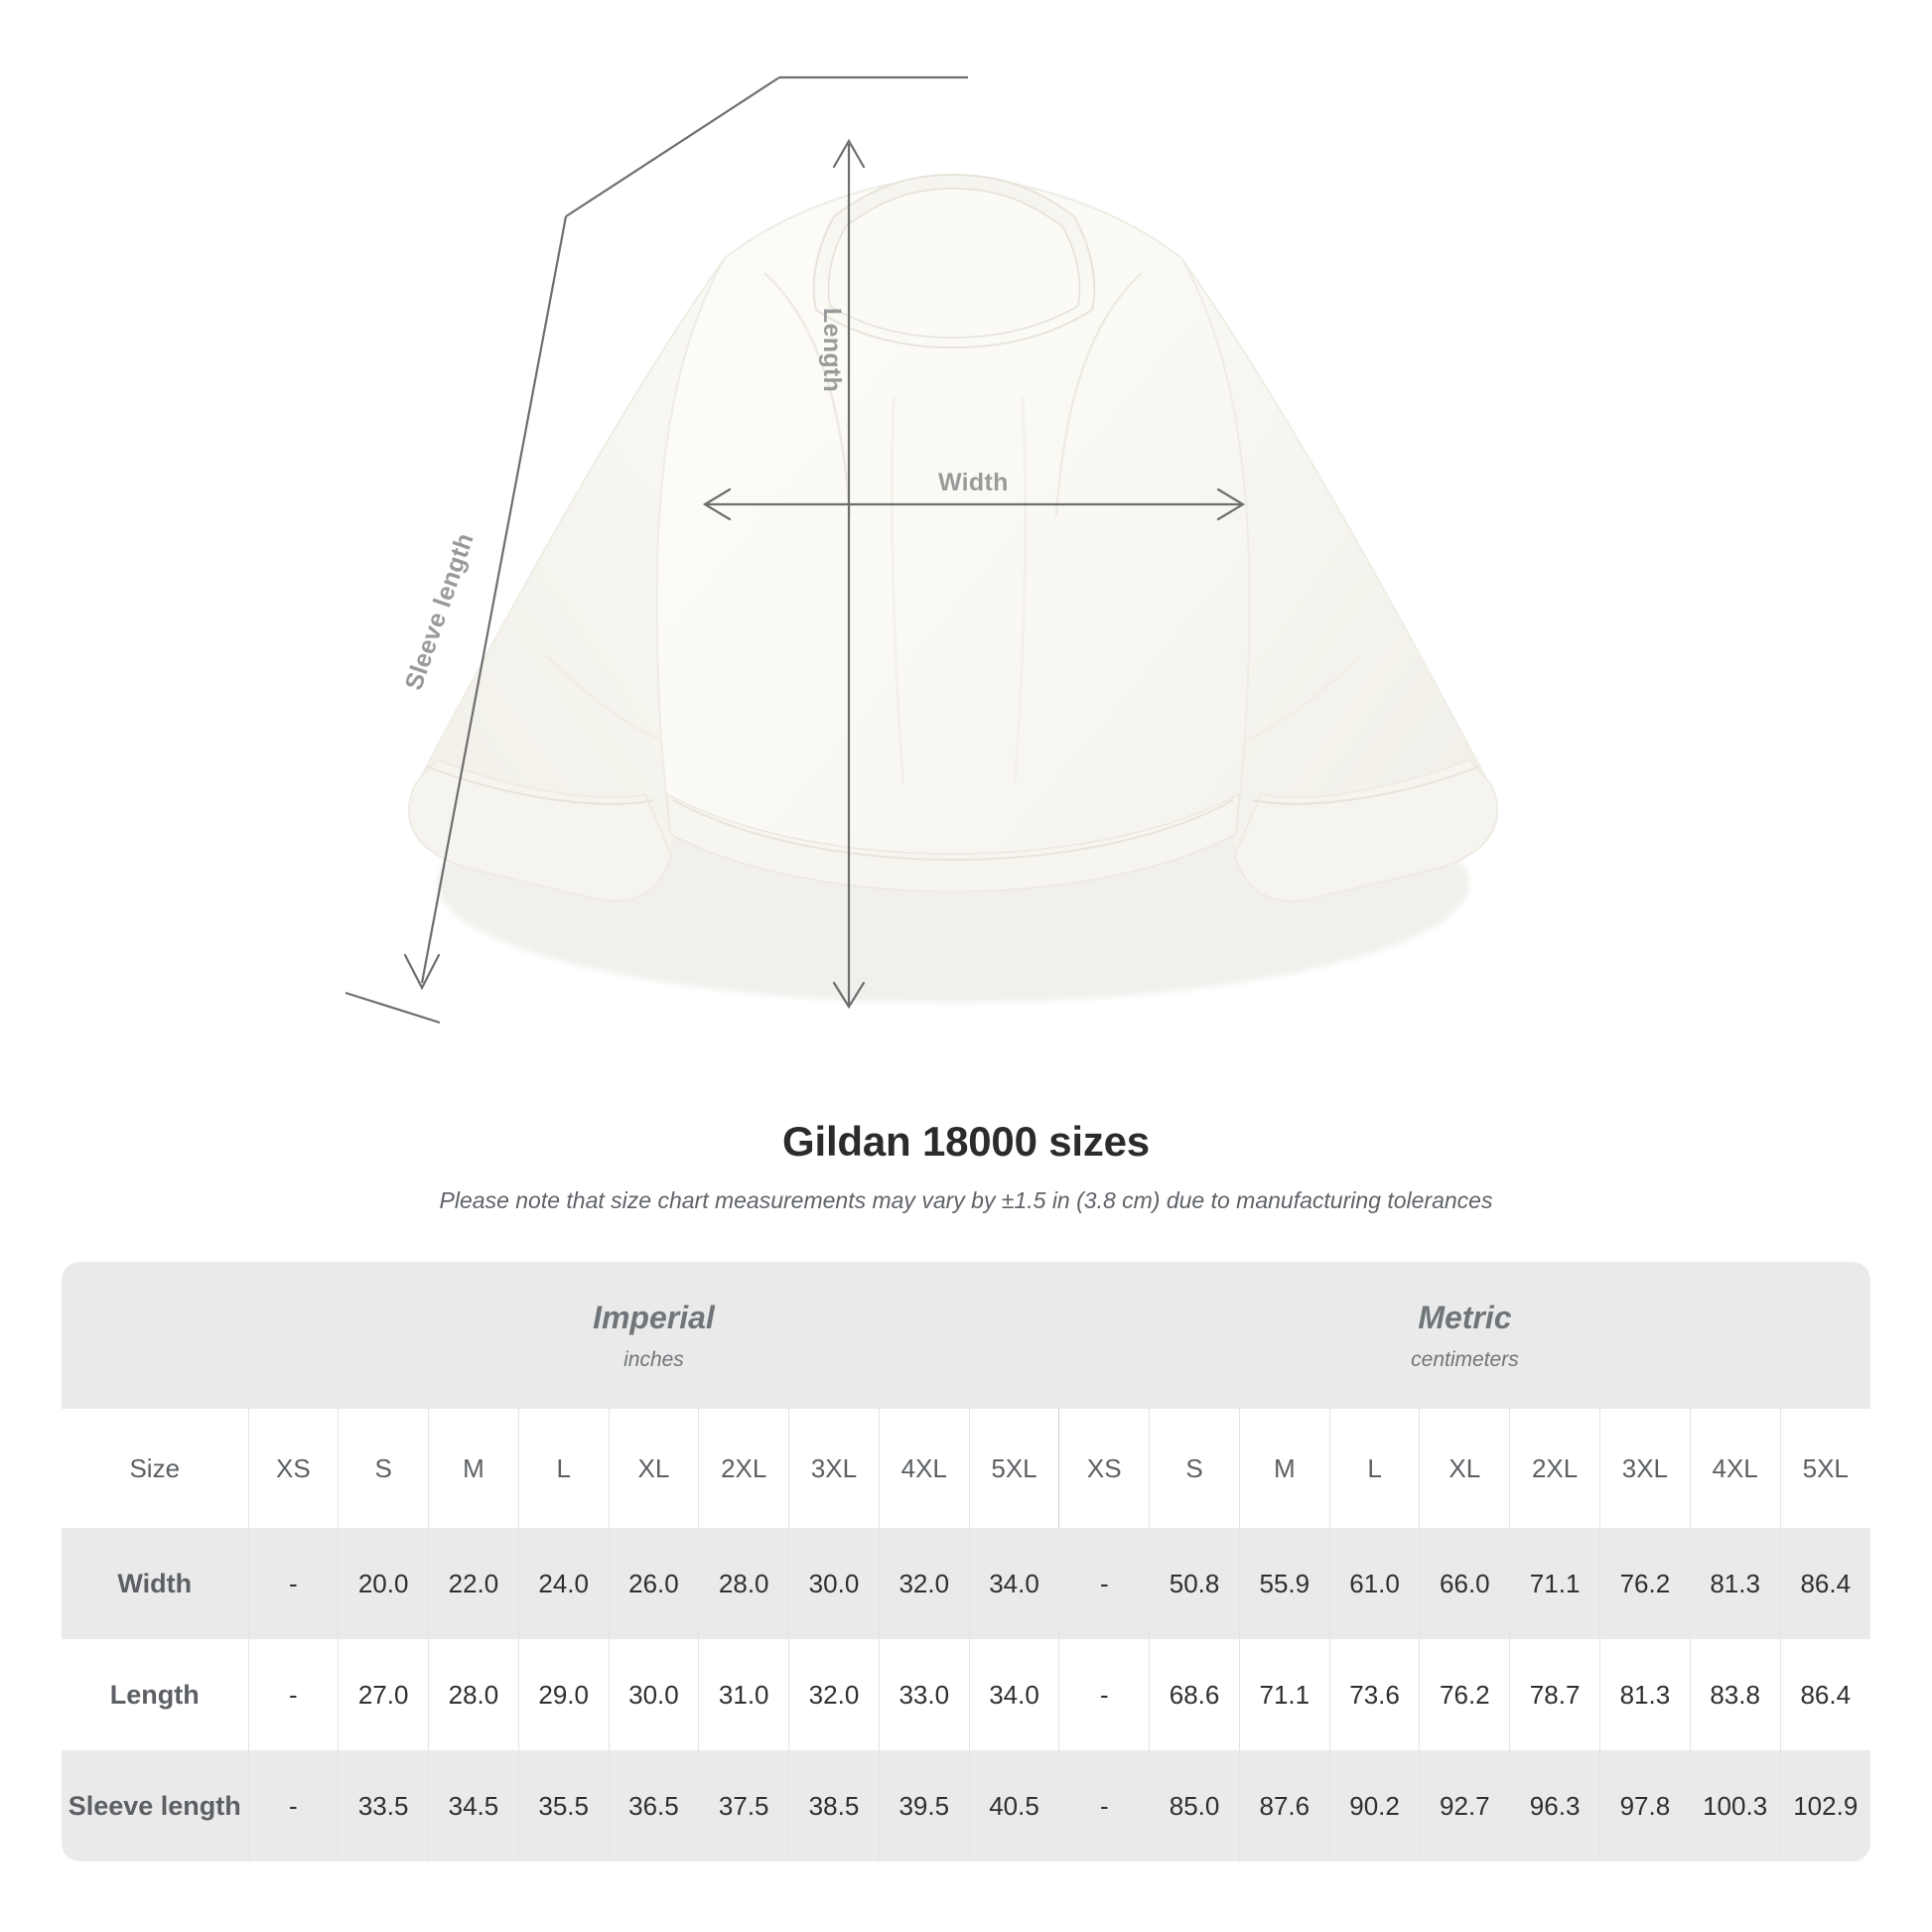  Describe the element at coordinates (1375, 1806) in the screenshot. I see `cell-sleeve-metric-l: 90.2` at that location.